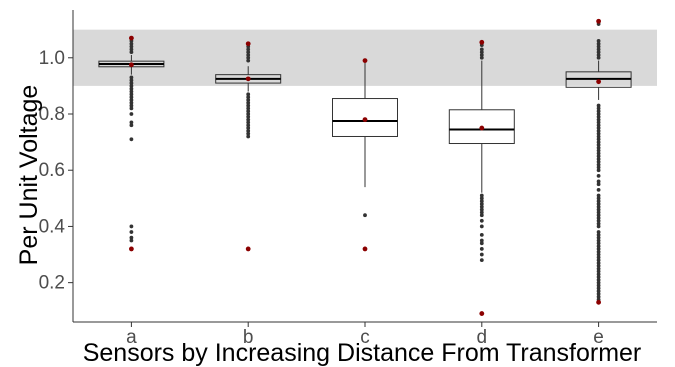 The width and height of the screenshot is (675, 367). I want to click on y-tick-label: 0.4, so click(52, 226).